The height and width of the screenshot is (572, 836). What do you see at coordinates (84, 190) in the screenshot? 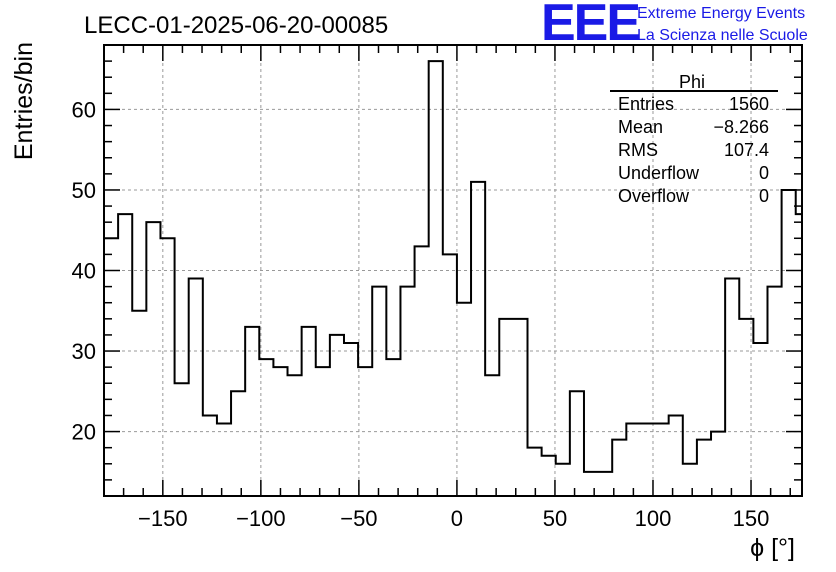
I see `y-tick-label: 50` at bounding box center [84, 190].